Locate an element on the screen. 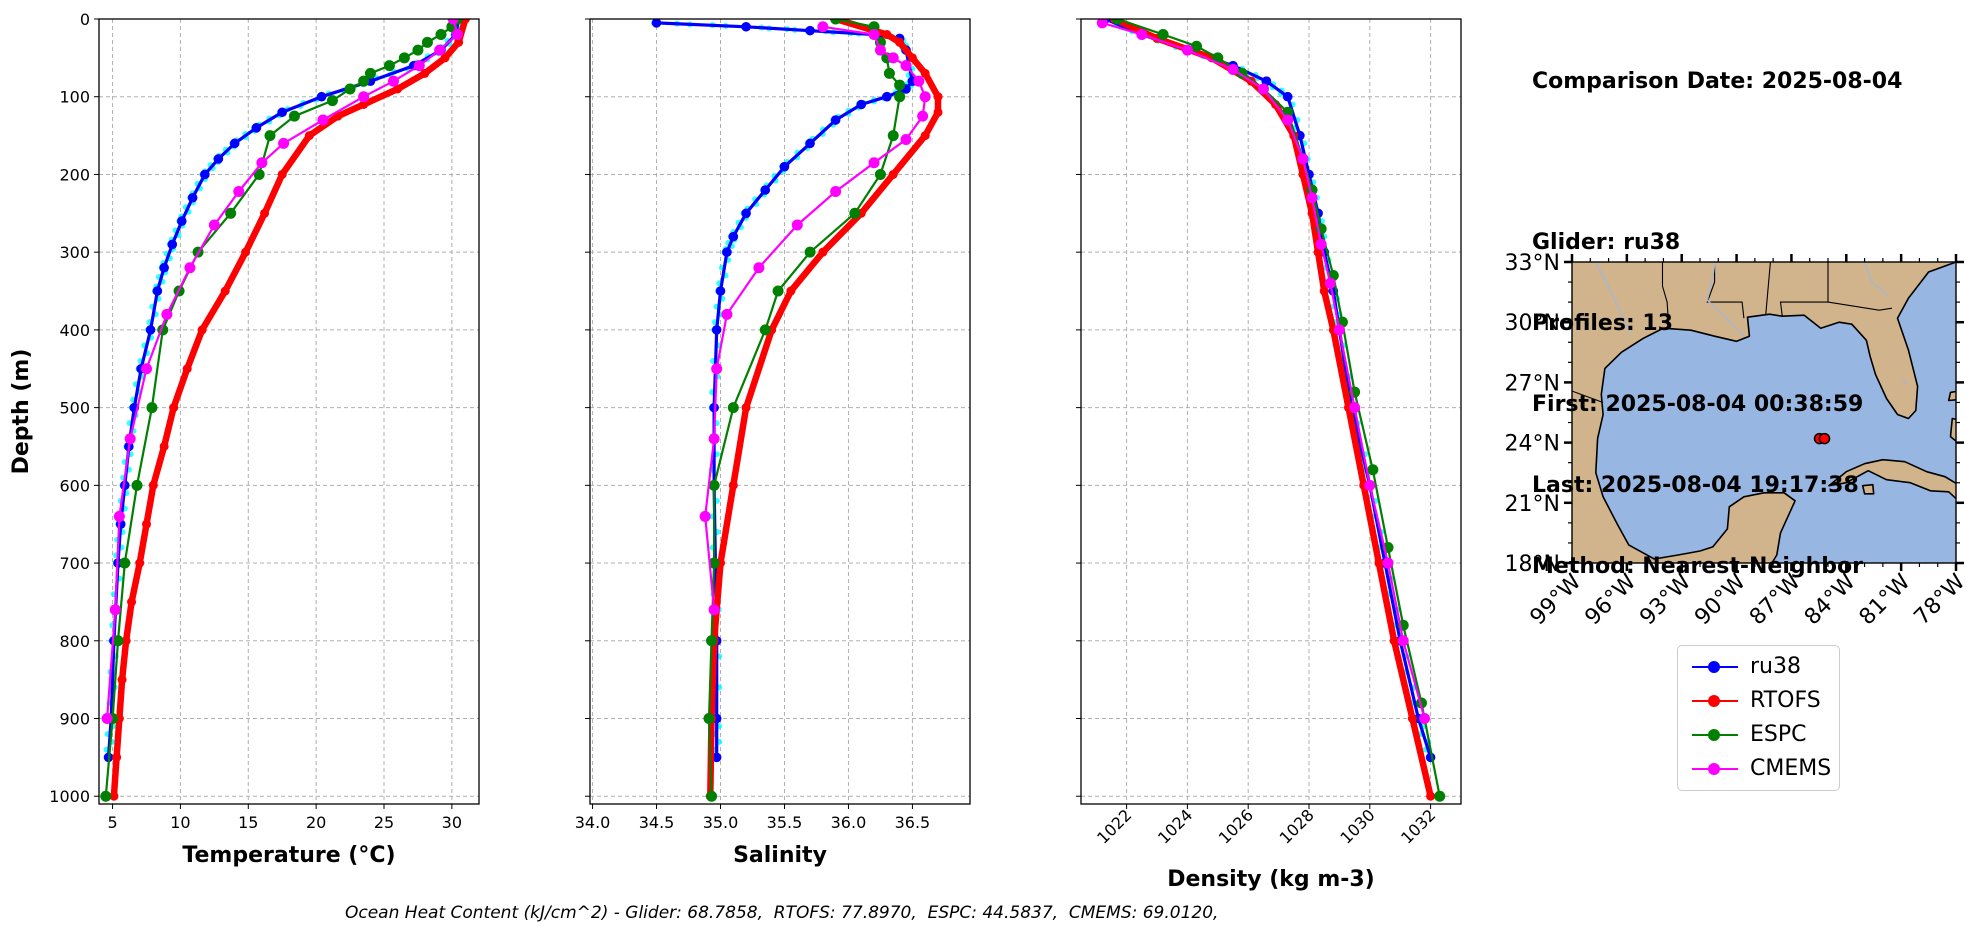 This screenshot has width=1987, height=934. map-lon-label: 78°W is located at coordinates (1940, 599).